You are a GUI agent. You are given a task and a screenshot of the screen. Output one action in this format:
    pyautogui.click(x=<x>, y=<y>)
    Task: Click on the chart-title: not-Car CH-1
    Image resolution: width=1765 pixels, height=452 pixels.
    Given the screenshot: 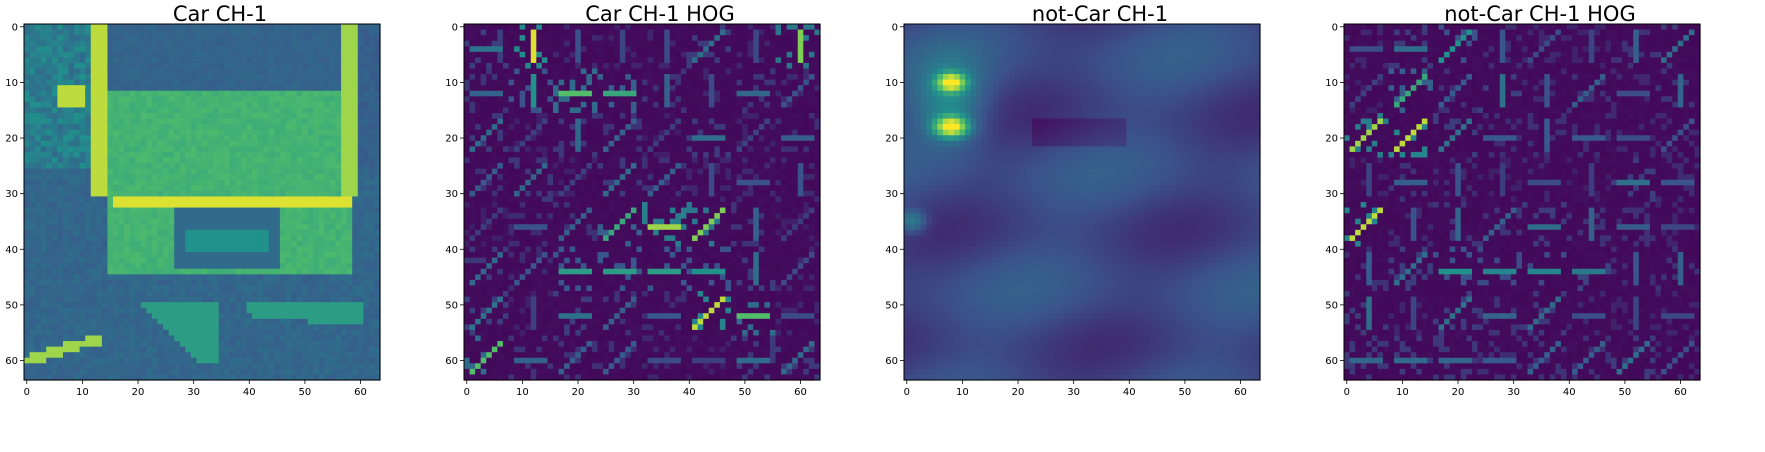 What is the action you would take?
    pyautogui.click(x=1100, y=14)
    